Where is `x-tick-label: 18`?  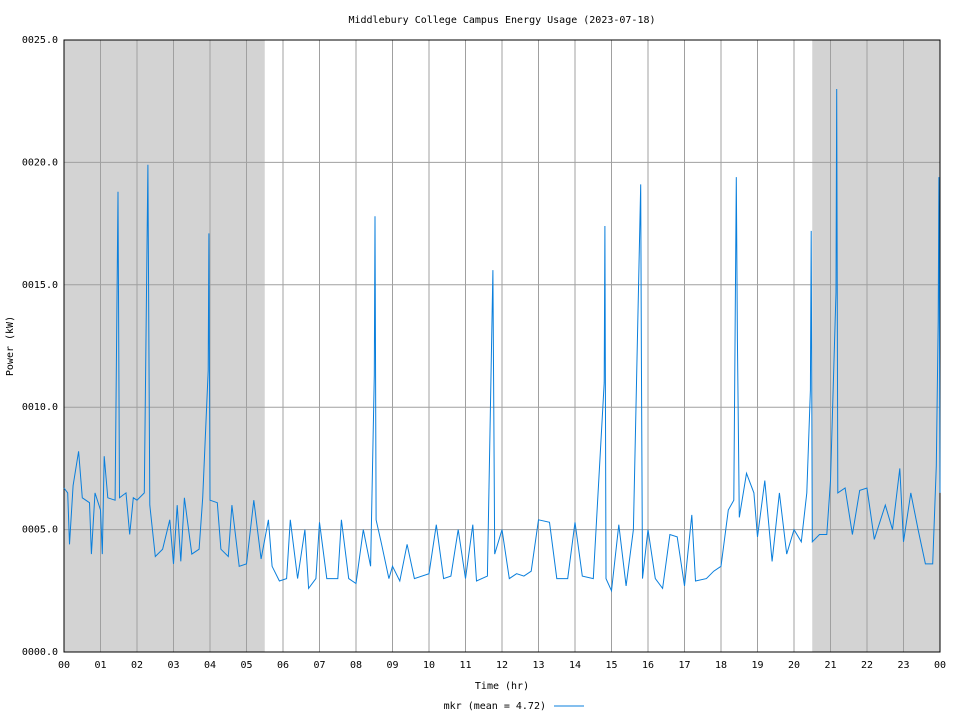 x-tick-label: 18 is located at coordinates (721, 665).